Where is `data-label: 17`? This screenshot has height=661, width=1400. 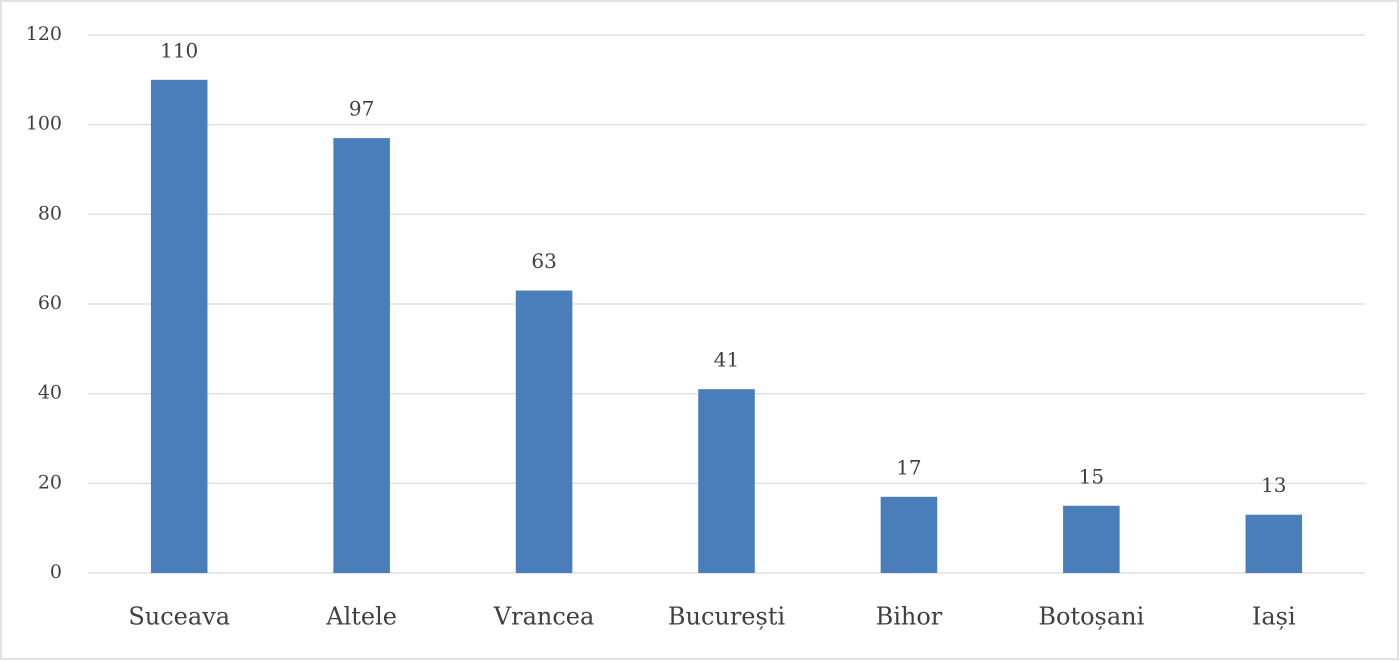
data-label: 17 is located at coordinates (908, 467).